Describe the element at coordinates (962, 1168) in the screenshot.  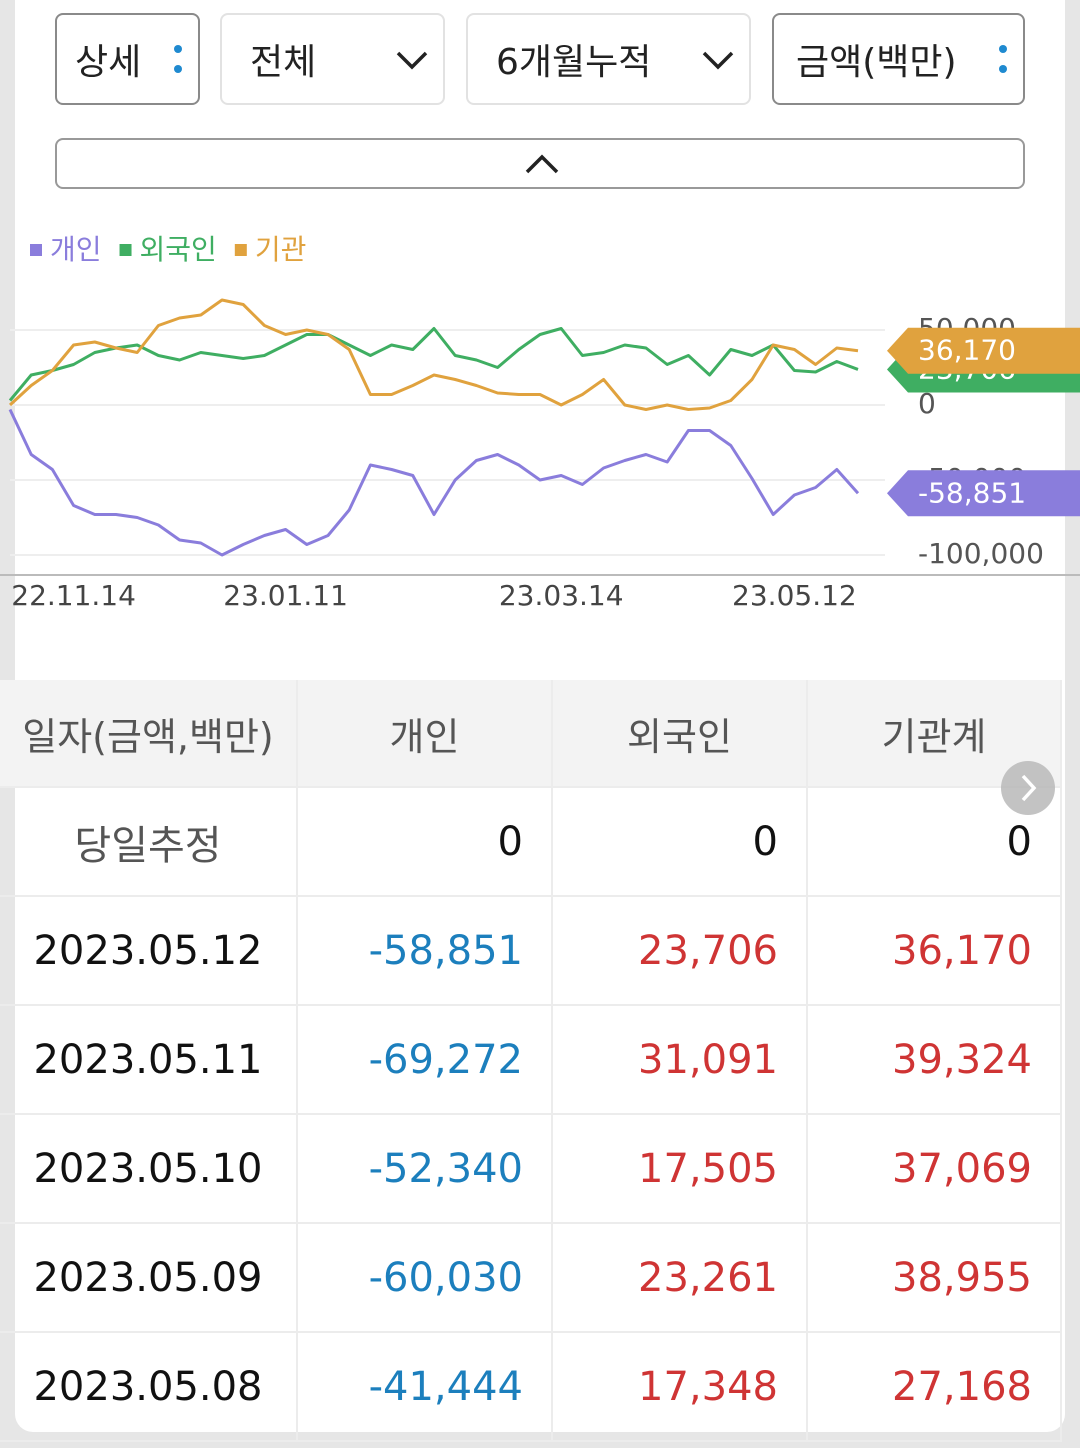
I see `cell-text: 37,069` at that location.